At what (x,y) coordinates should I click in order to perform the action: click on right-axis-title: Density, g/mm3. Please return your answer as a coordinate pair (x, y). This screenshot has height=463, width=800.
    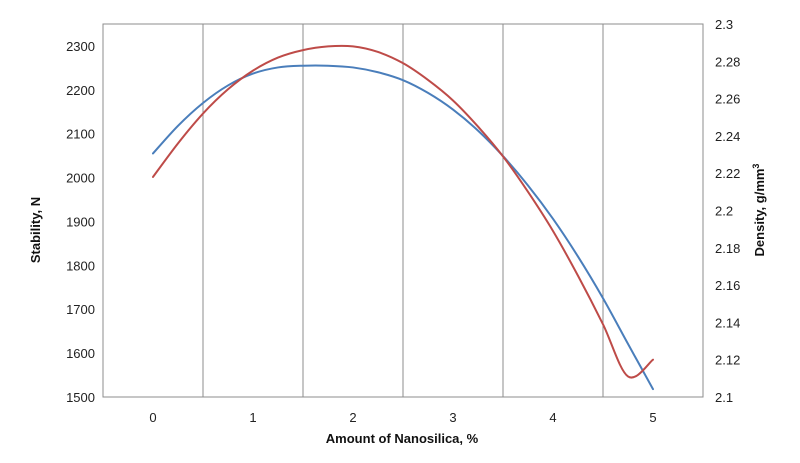
    Looking at the image, I should click on (759, 210).